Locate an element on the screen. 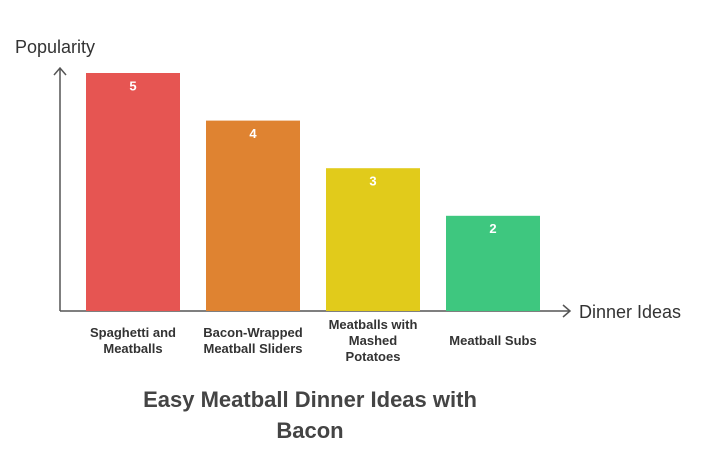 The width and height of the screenshot is (705, 455). x-tick-label: Bacon-Wrapped Meatball Sliders is located at coordinates (253, 340).